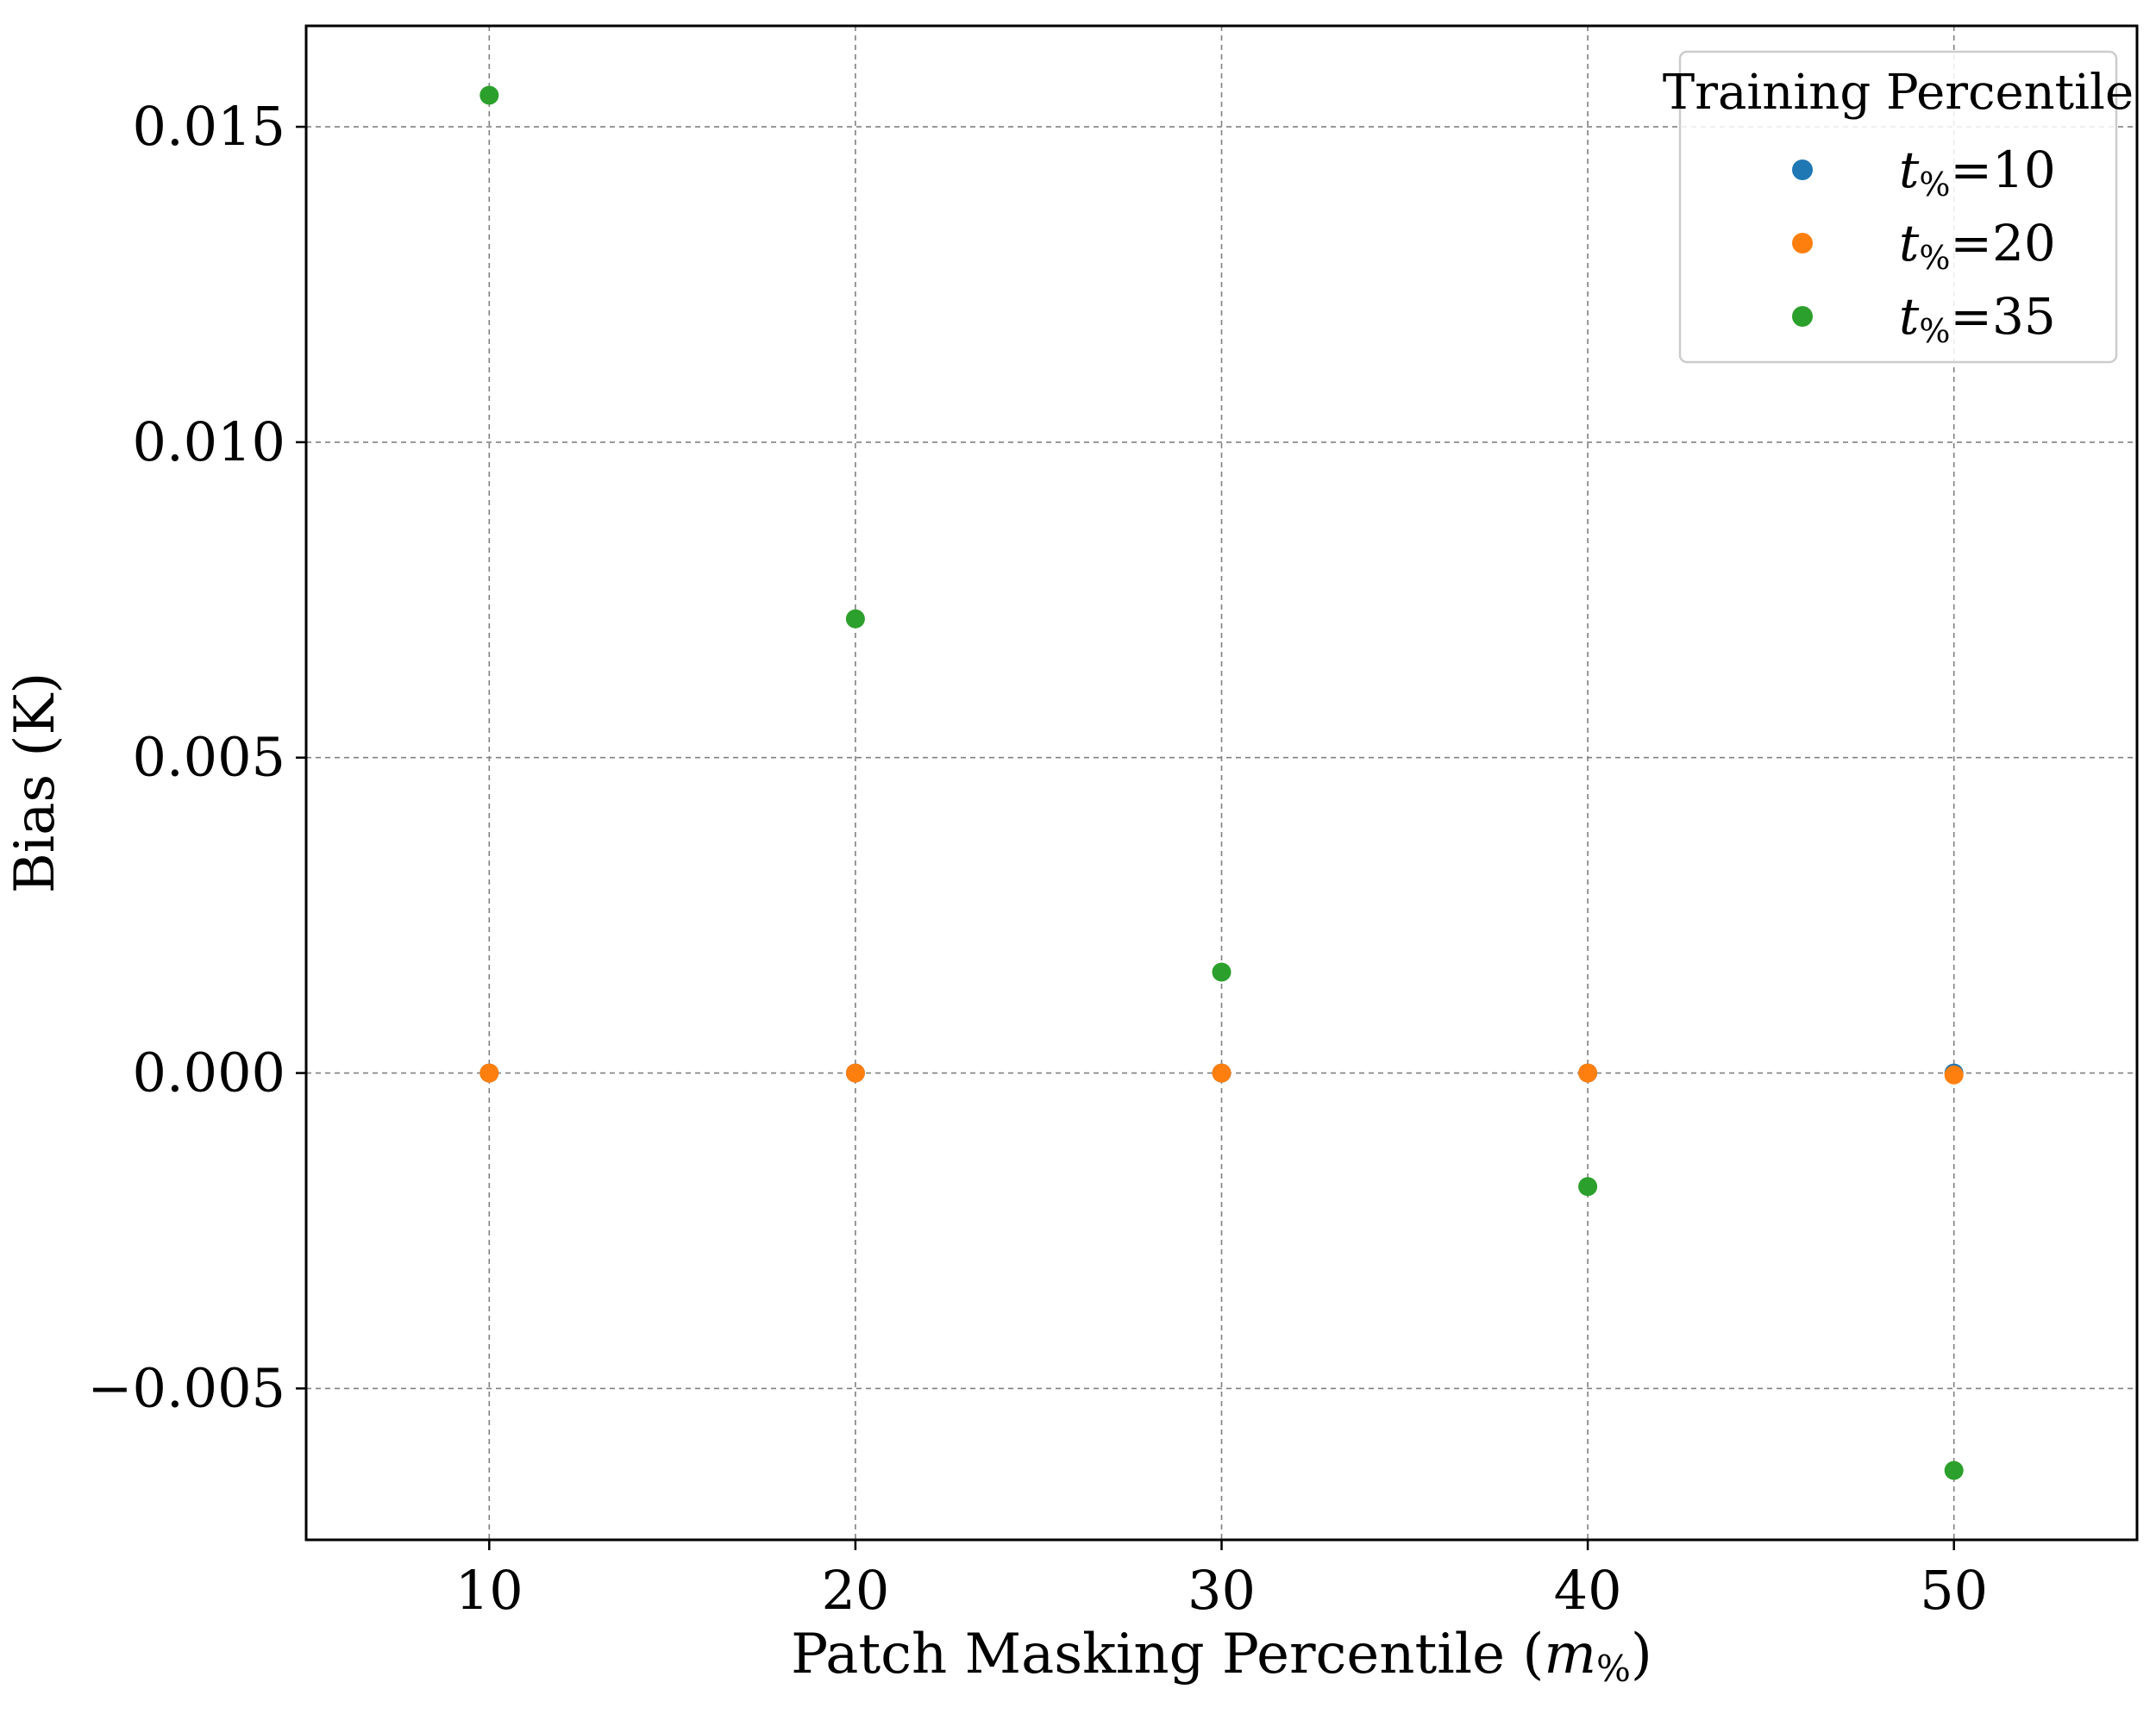 The height and width of the screenshot is (1714, 2156). I want to click on legend: Training Percentile t%=10 t%=20 t%=35, so click(1898, 207).